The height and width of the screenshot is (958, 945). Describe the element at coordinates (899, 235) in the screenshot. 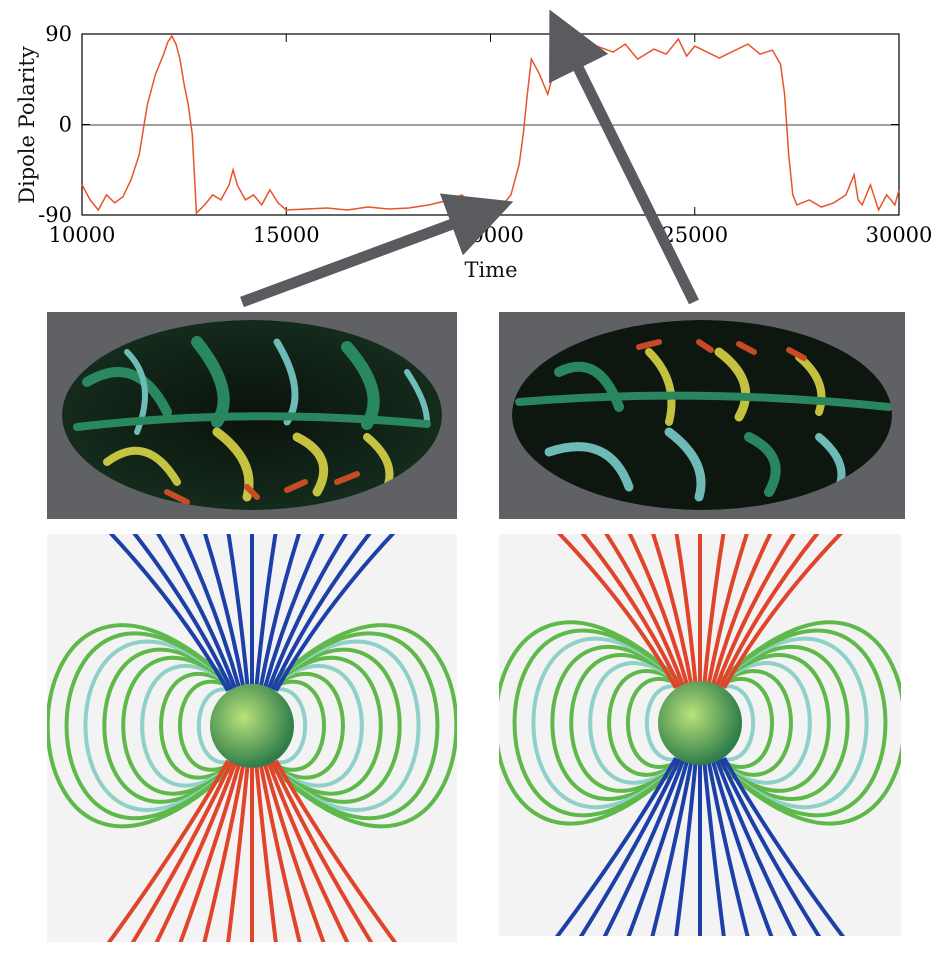

I see `x-tick-label: 30000` at that location.